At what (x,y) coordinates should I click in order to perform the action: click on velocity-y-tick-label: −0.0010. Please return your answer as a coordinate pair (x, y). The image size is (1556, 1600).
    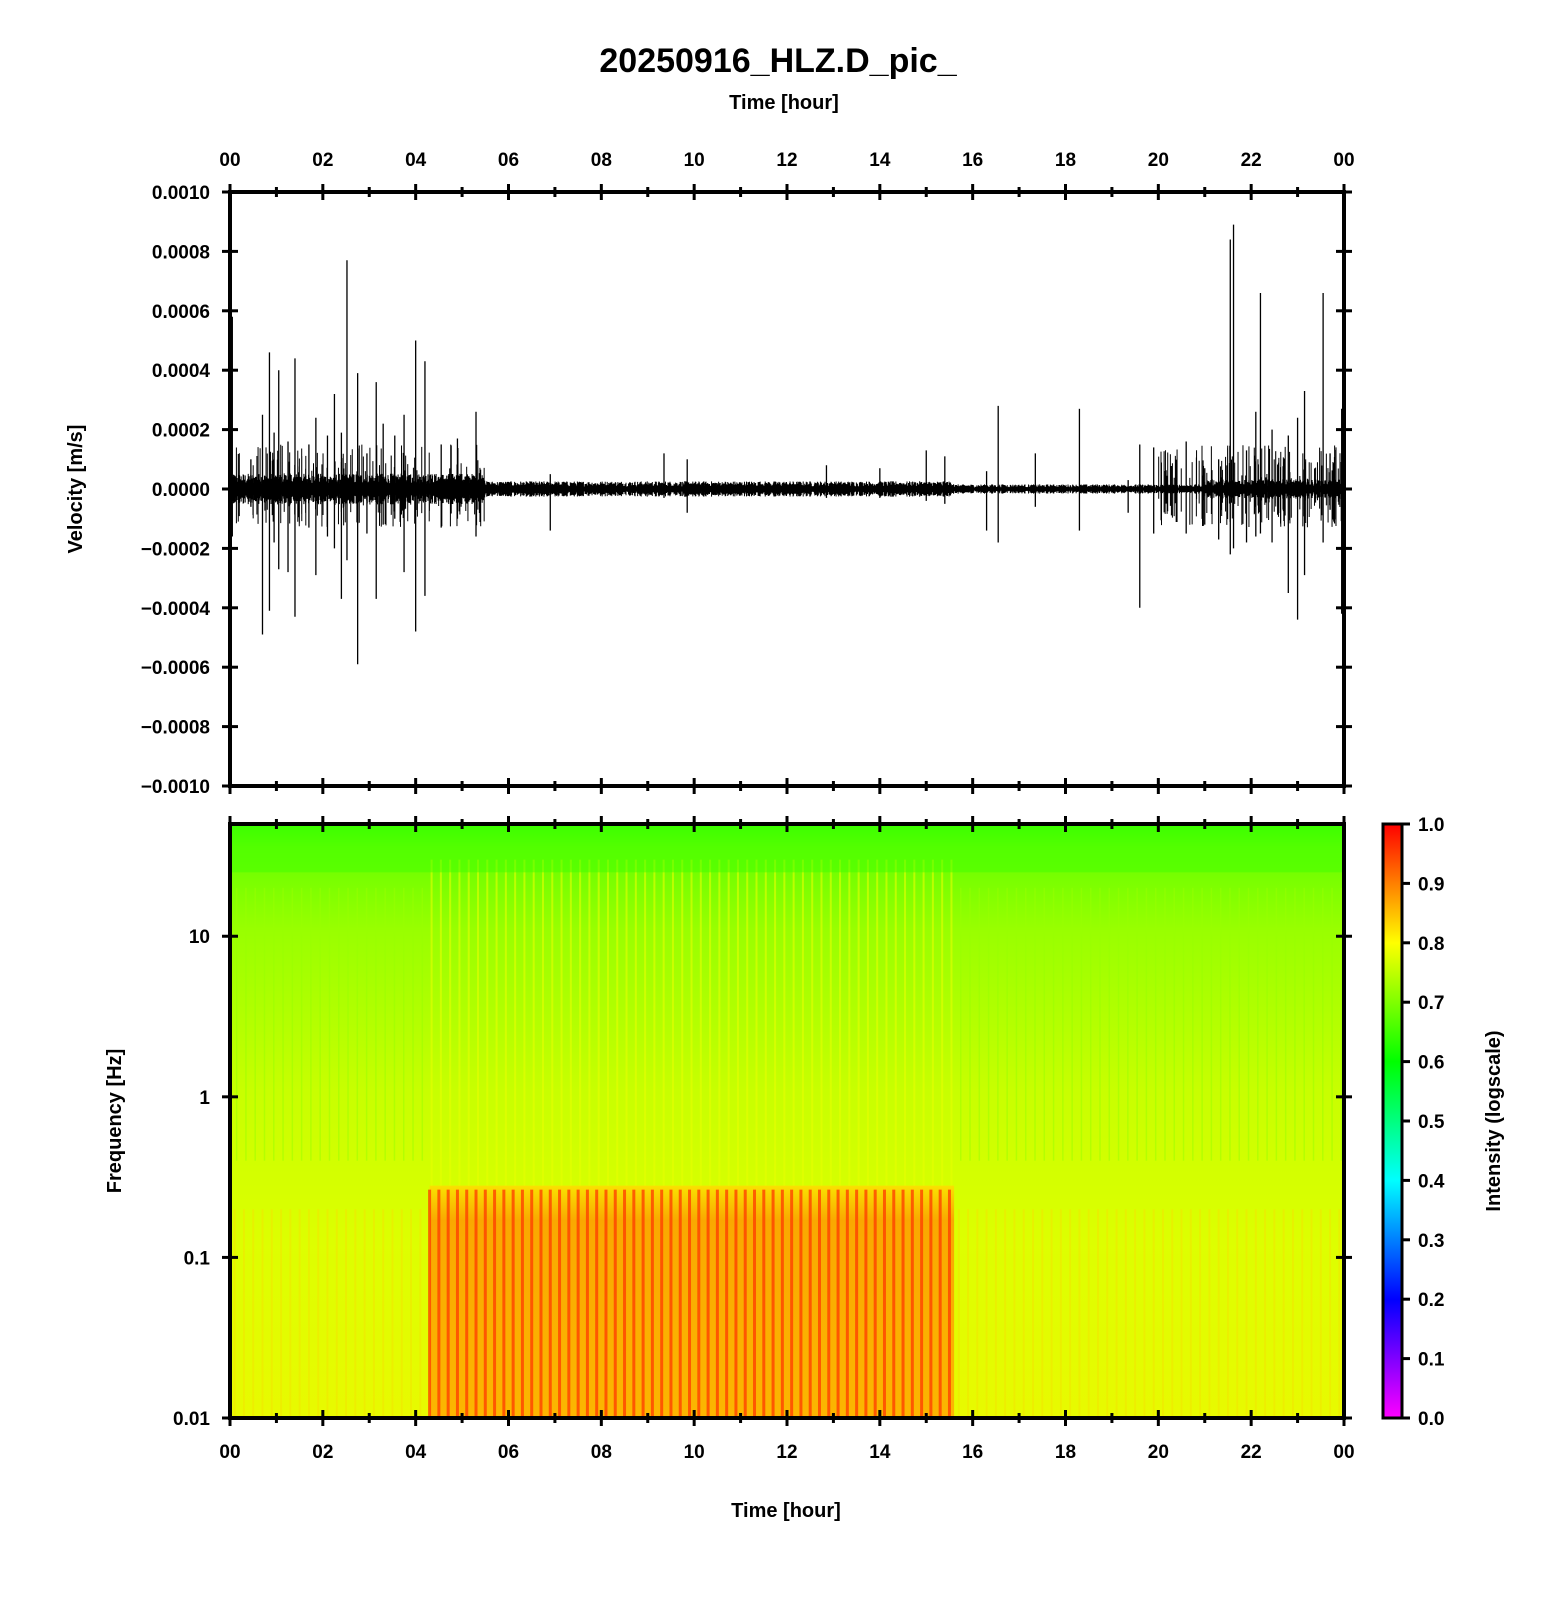
    Looking at the image, I should click on (175, 787).